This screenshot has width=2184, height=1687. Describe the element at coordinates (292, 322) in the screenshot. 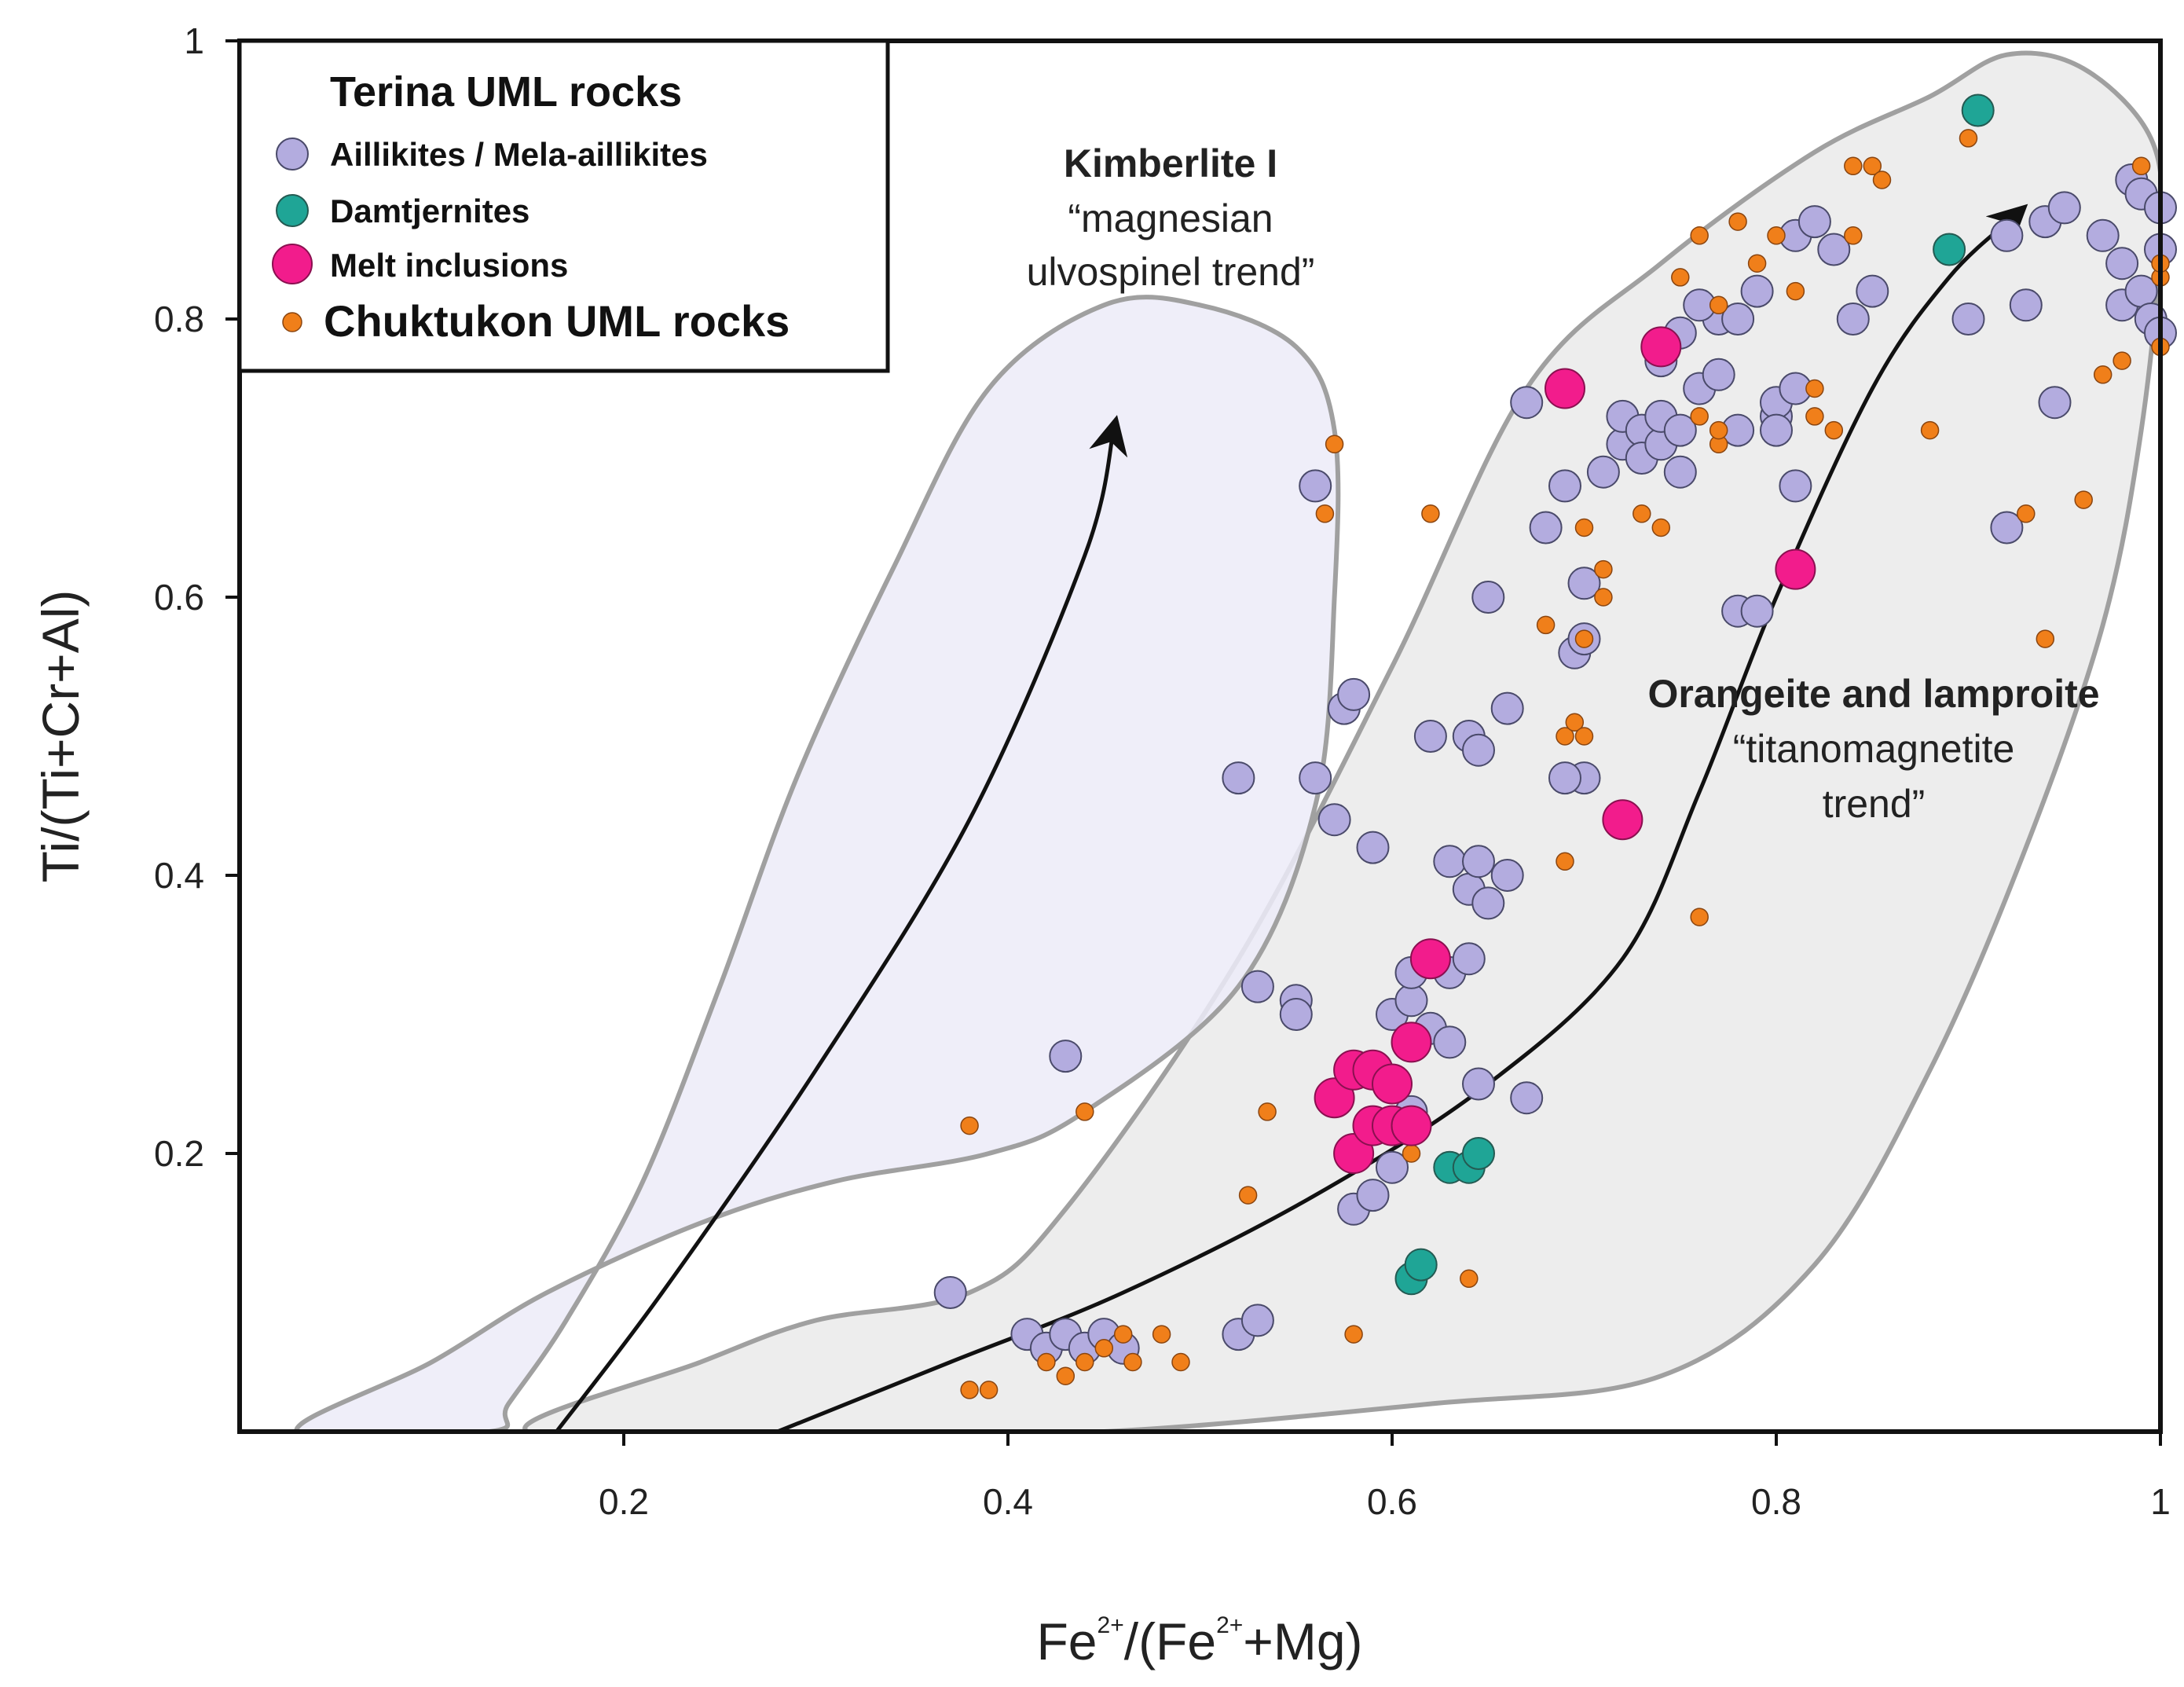

I see `legend-marker-chuktukon` at that location.